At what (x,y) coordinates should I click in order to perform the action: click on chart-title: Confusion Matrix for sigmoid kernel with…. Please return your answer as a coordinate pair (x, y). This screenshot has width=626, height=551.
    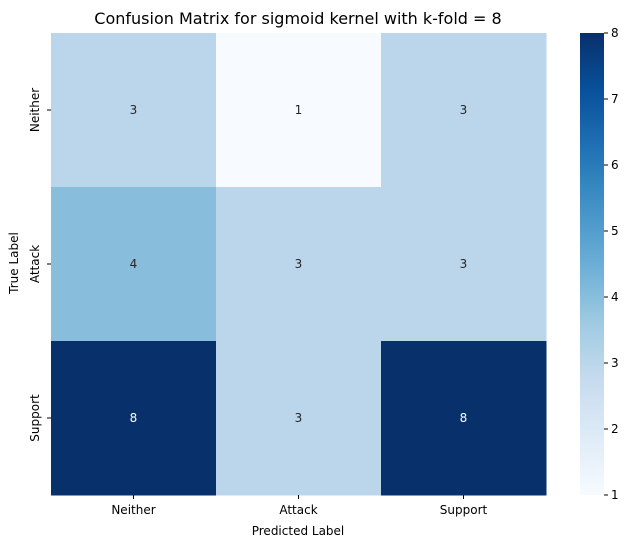
    Looking at the image, I should click on (297, 18).